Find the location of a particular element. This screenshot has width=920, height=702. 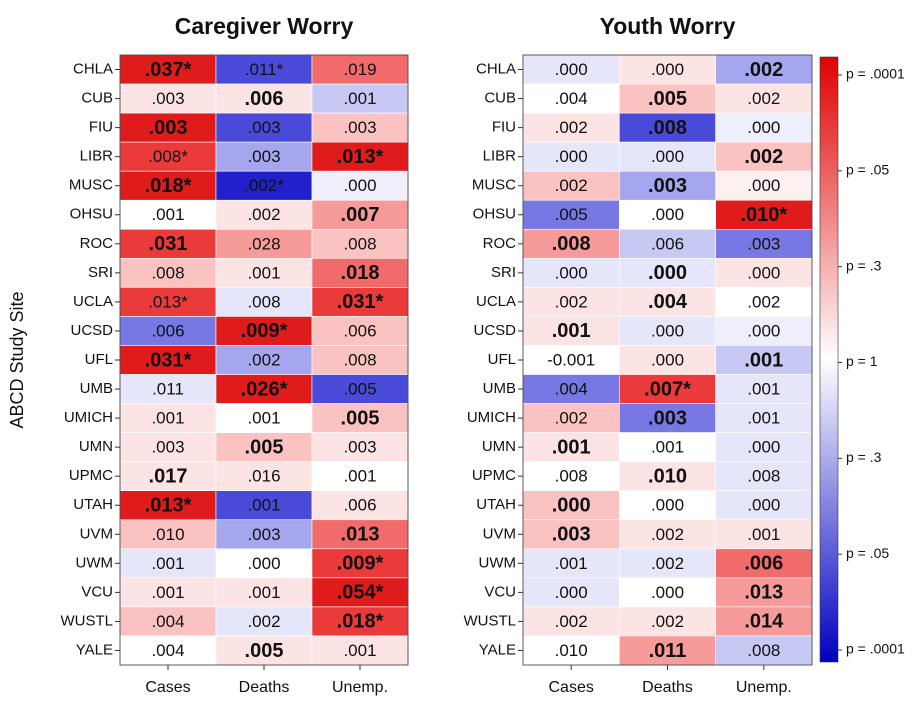

y-tick-label: UMB is located at coordinates (96, 388).